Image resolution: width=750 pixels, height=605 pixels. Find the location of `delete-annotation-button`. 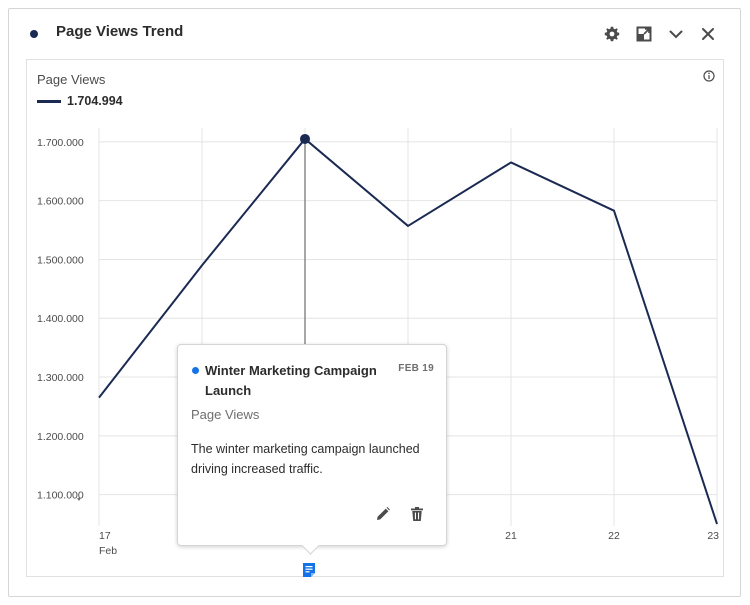

delete-annotation-button is located at coordinates (417, 514).